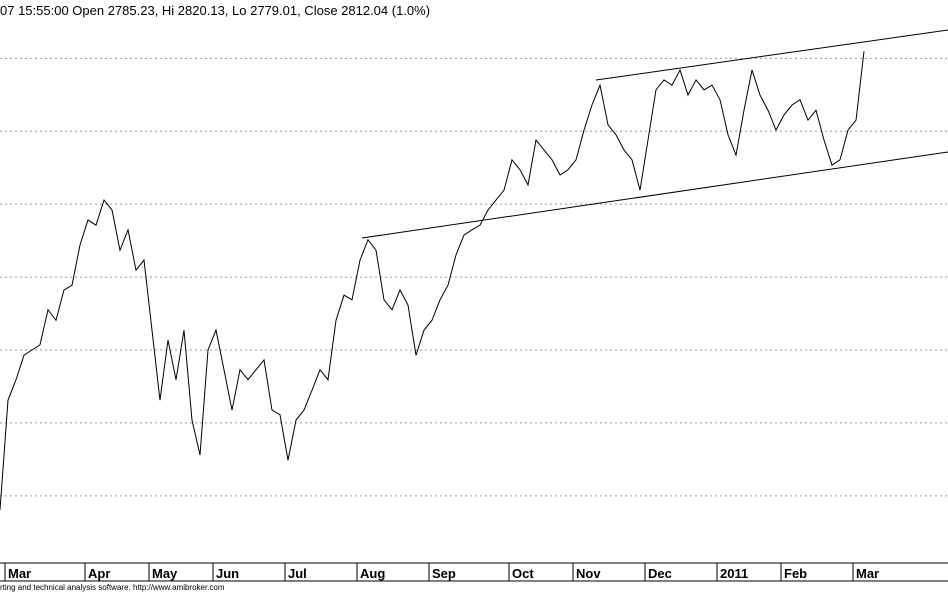 The height and width of the screenshot is (593, 948). I want to click on x-tick-label: Sep, so click(444, 573).